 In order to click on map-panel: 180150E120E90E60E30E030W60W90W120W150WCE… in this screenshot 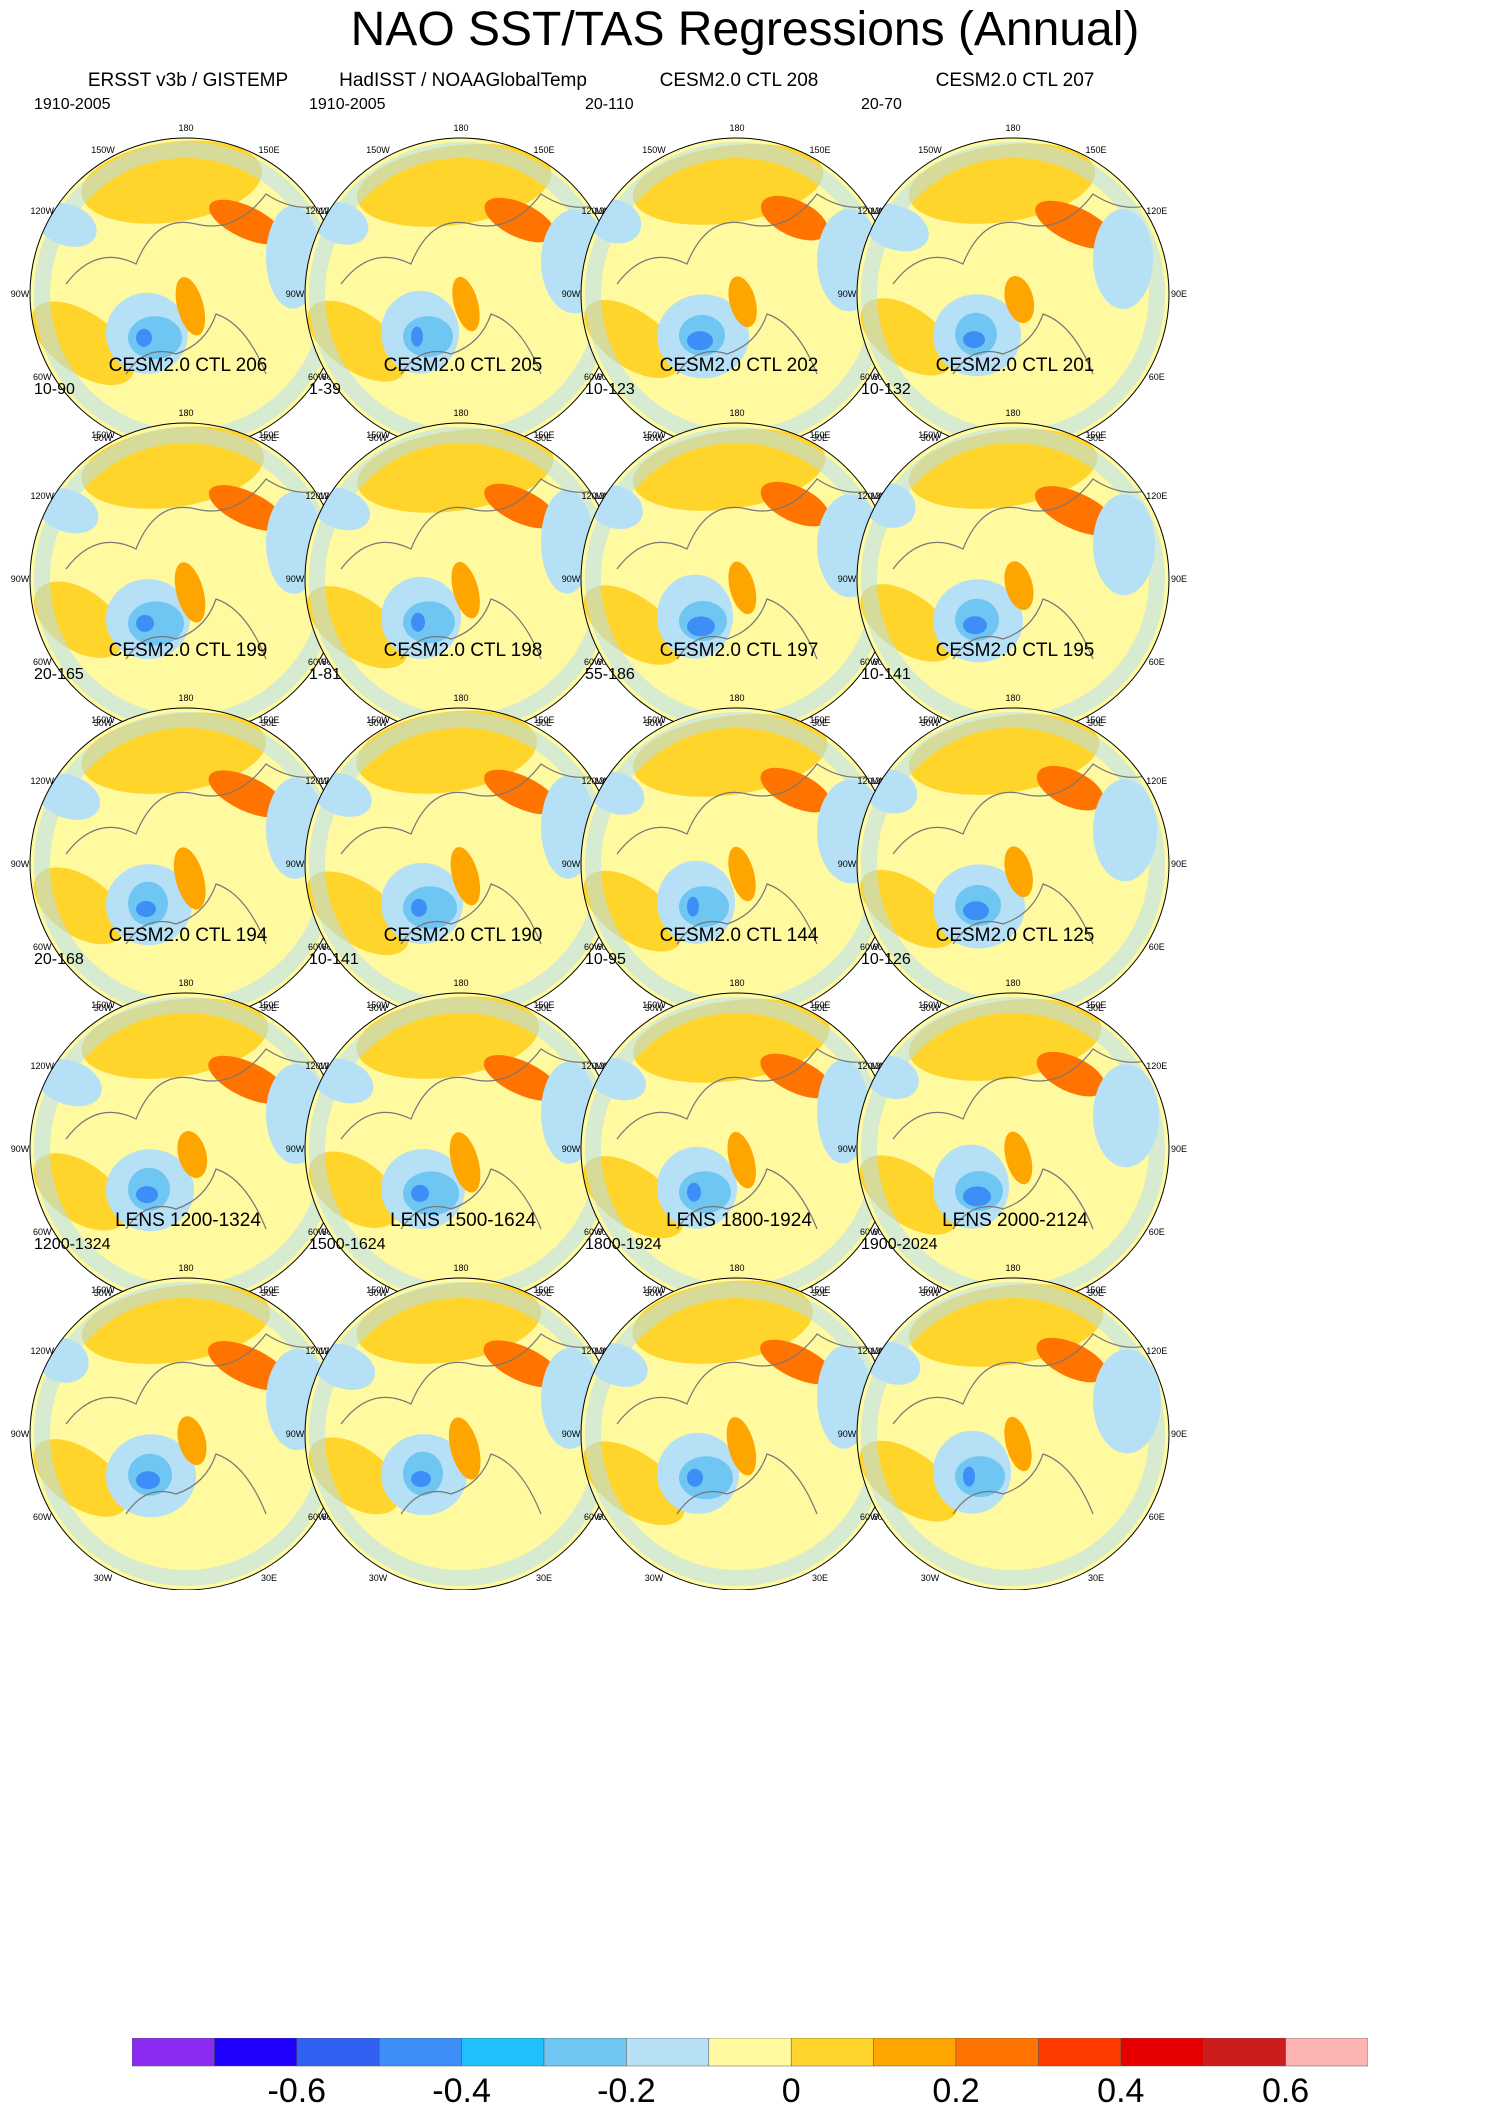, I will do `click(1015, 830)`.